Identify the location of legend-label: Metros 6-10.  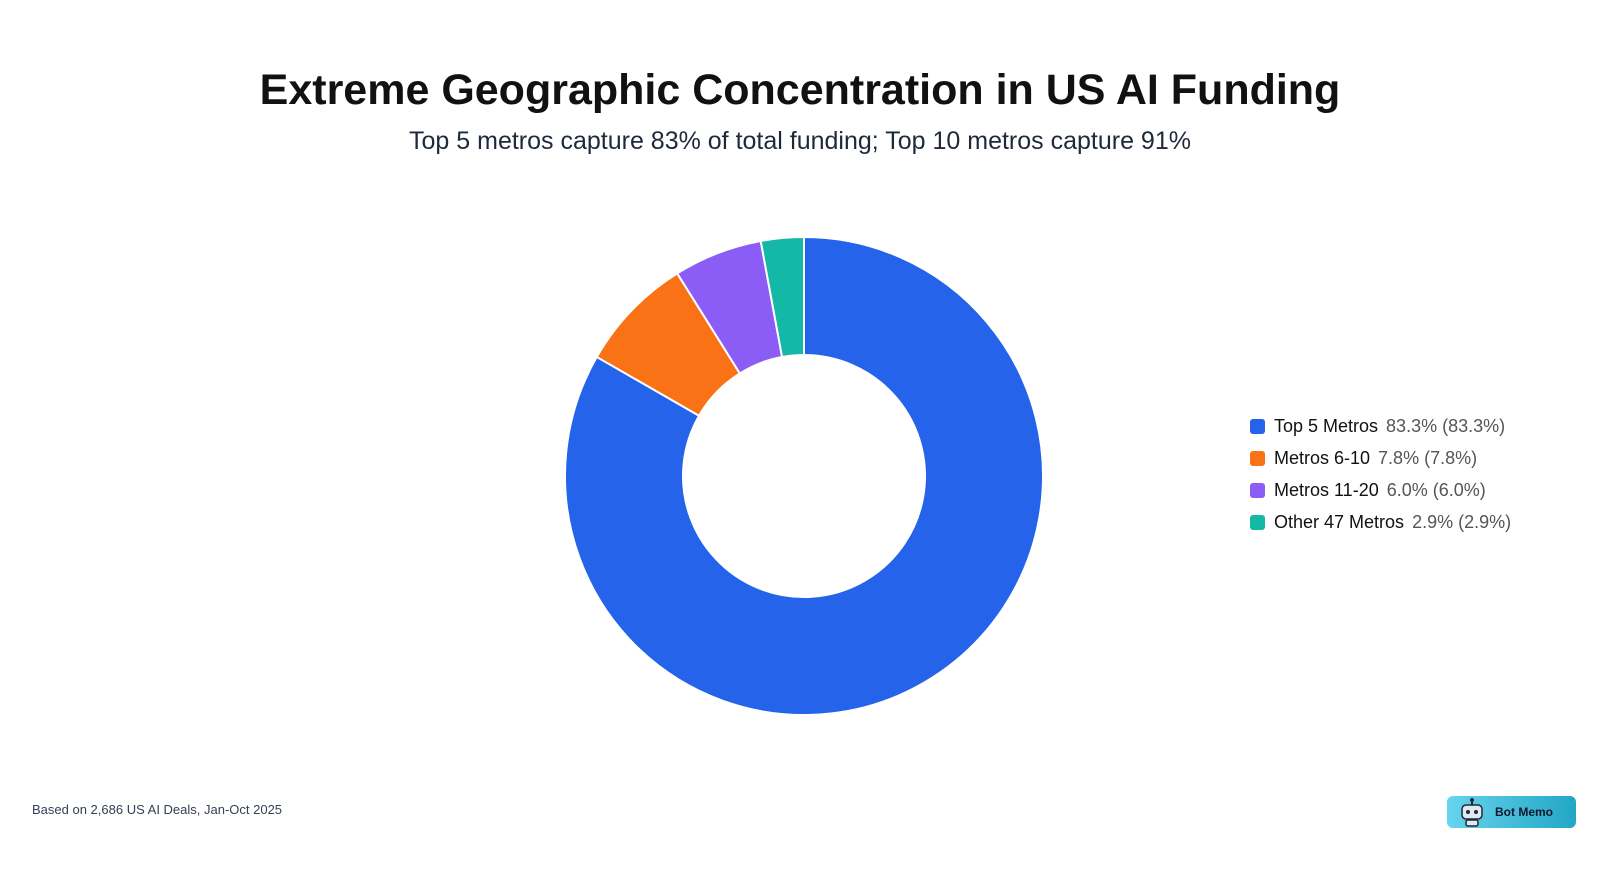
(1322, 457).